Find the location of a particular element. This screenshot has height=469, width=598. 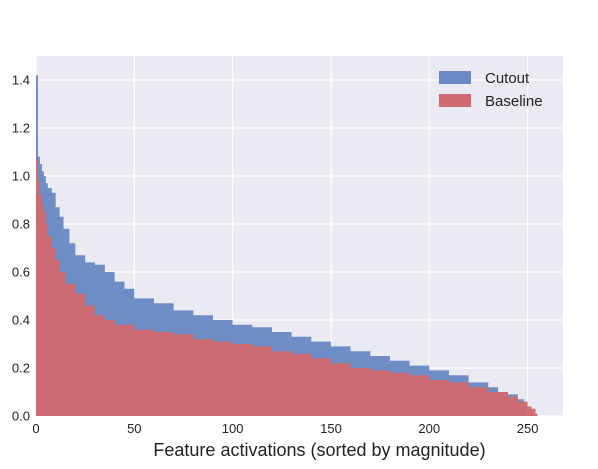

y-tick-label: 1.0 is located at coordinates (21, 176).